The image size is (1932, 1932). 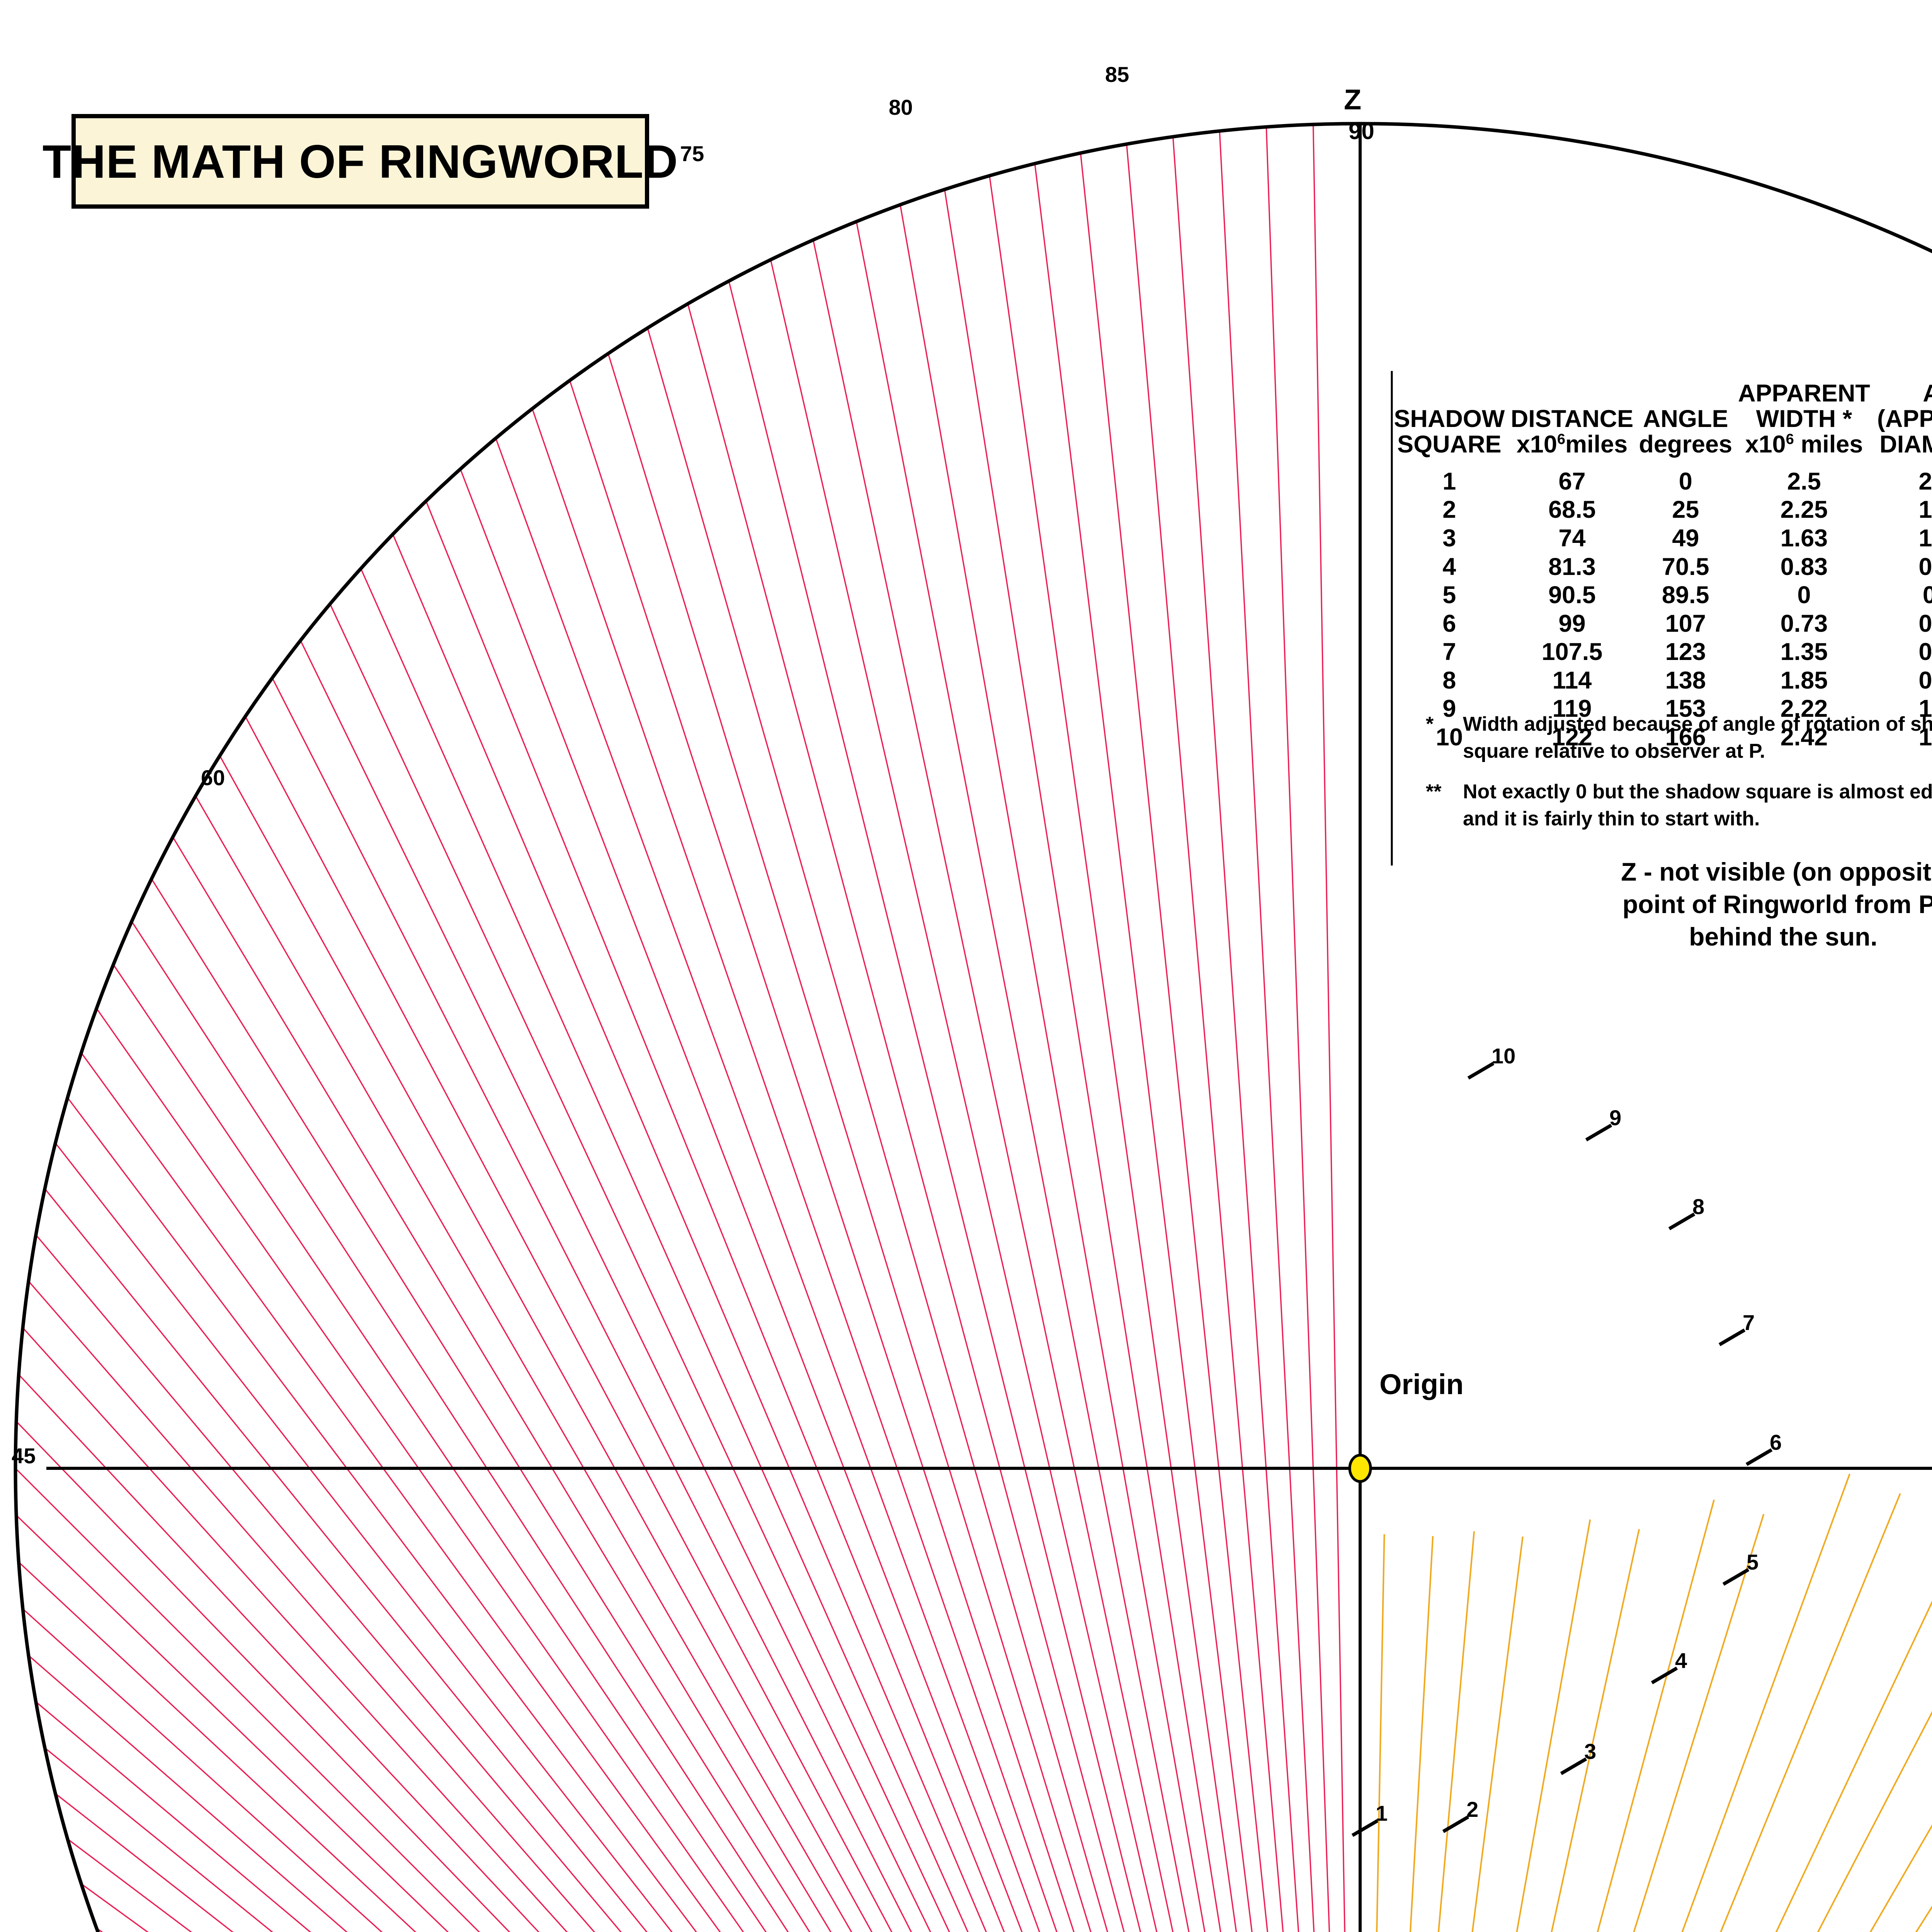 What do you see at coordinates (1449, 432) in the screenshot?
I see `ss-col-header-0: SHADOW SQUARE` at bounding box center [1449, 432].